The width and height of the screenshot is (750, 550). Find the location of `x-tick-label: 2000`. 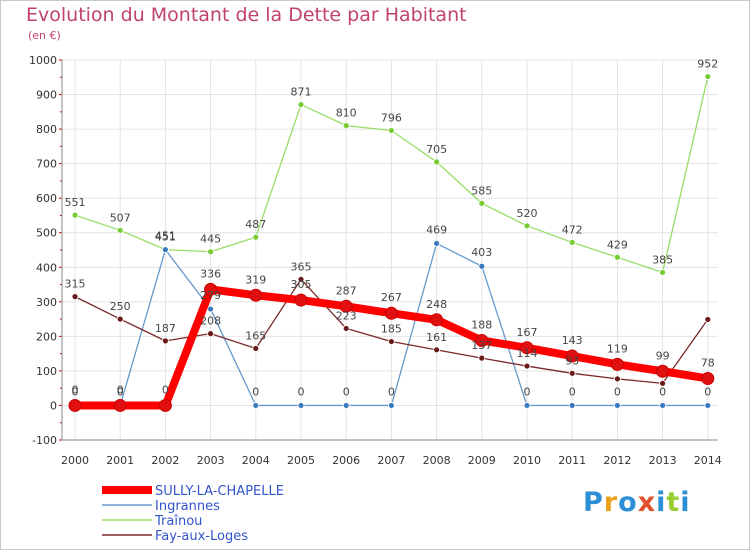

x-tick-label: 2000 is located at coordinates (75, 460).